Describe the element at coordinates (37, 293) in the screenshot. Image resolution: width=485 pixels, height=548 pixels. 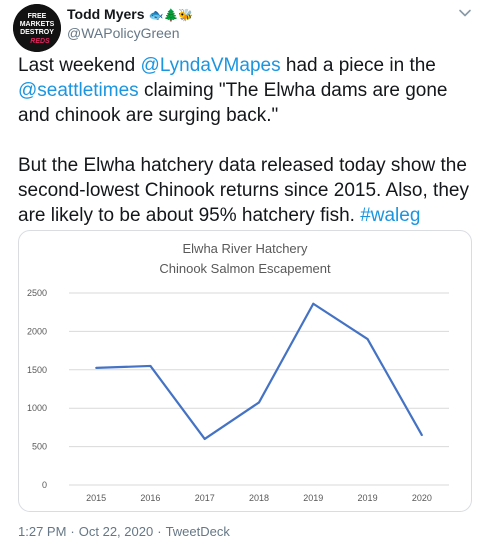
I see `y-tick-label: 2500` at that location.